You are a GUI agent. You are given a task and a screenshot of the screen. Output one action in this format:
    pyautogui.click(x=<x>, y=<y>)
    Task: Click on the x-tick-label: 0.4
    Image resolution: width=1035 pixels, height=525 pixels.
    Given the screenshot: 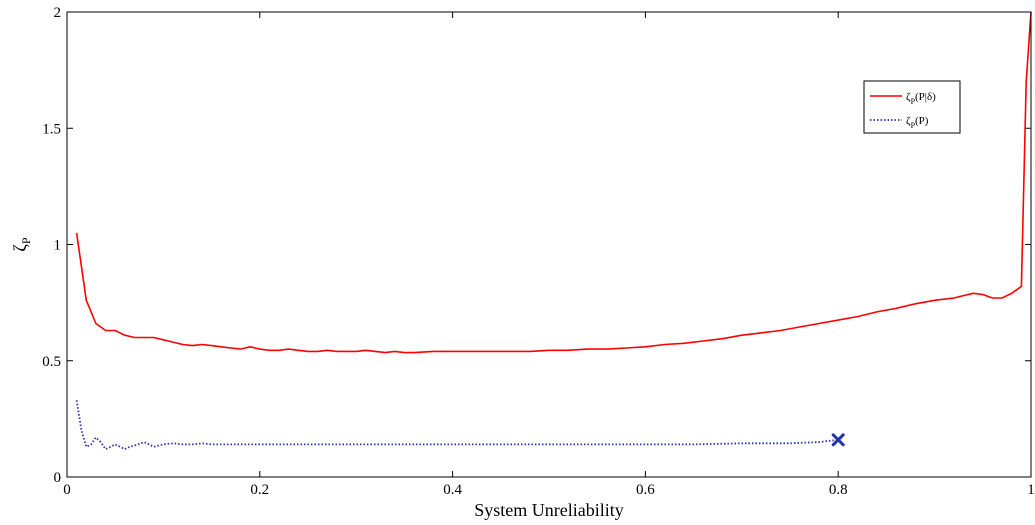 What is the action you would take?
    pyautogui.click(x=452, y=490)
    